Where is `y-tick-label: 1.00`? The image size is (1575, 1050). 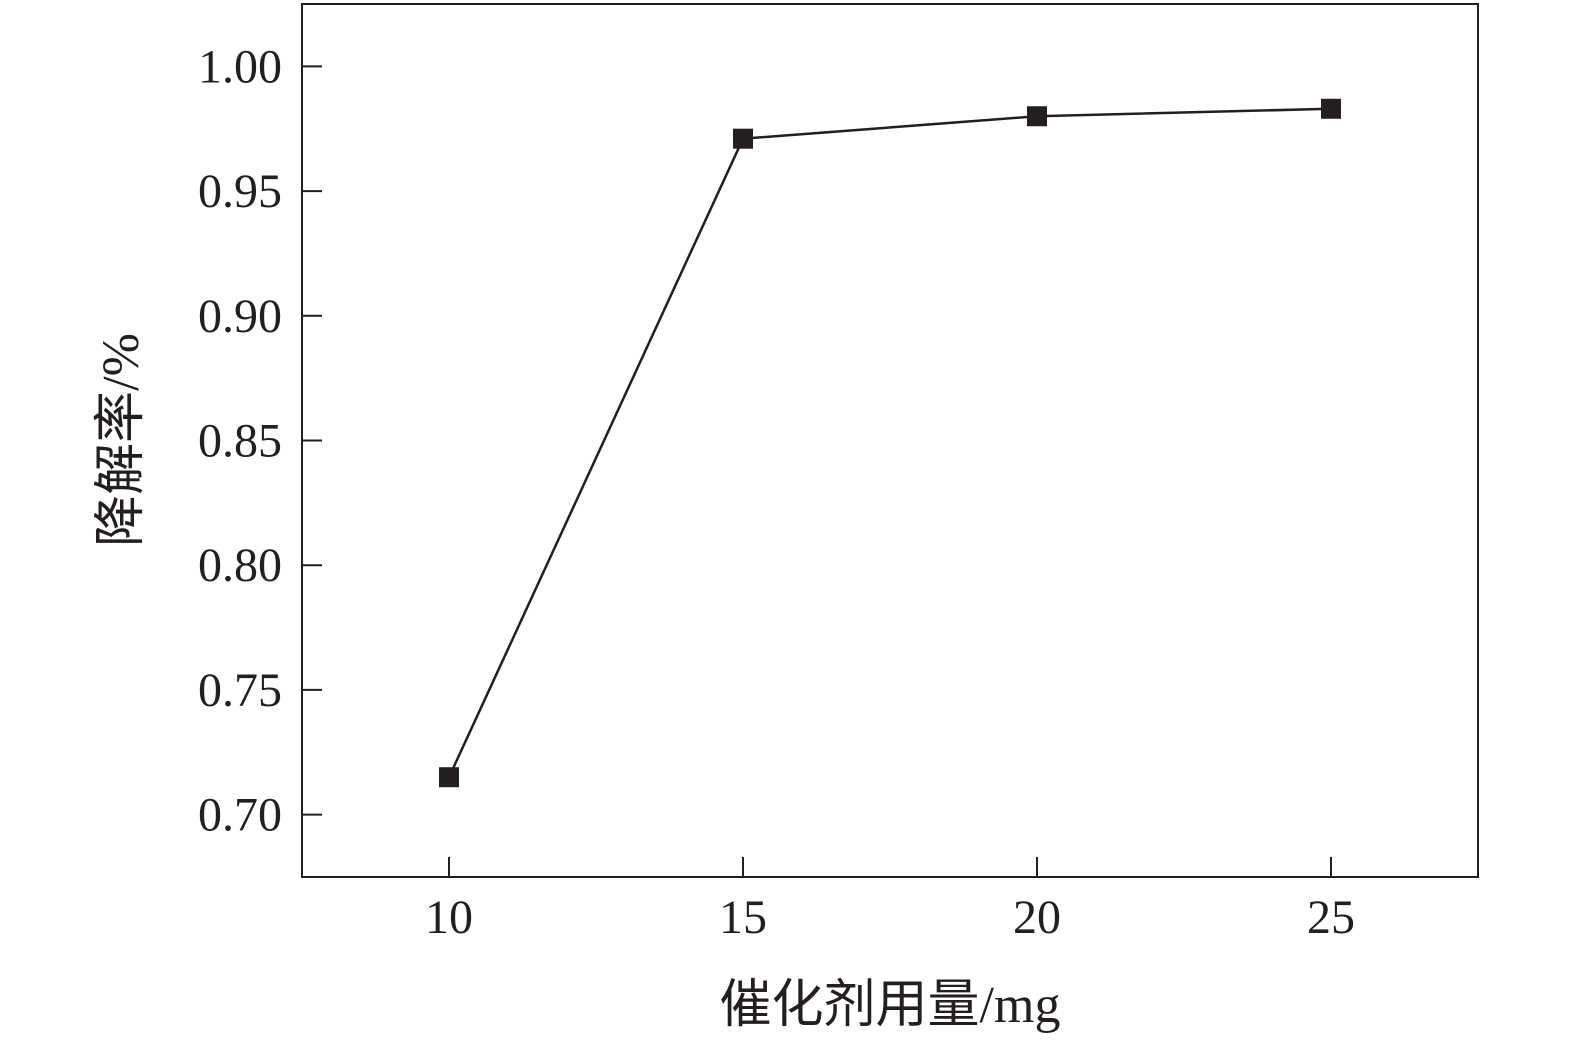
y-tick-label: 1.00 is located at coordinates (240, 66).